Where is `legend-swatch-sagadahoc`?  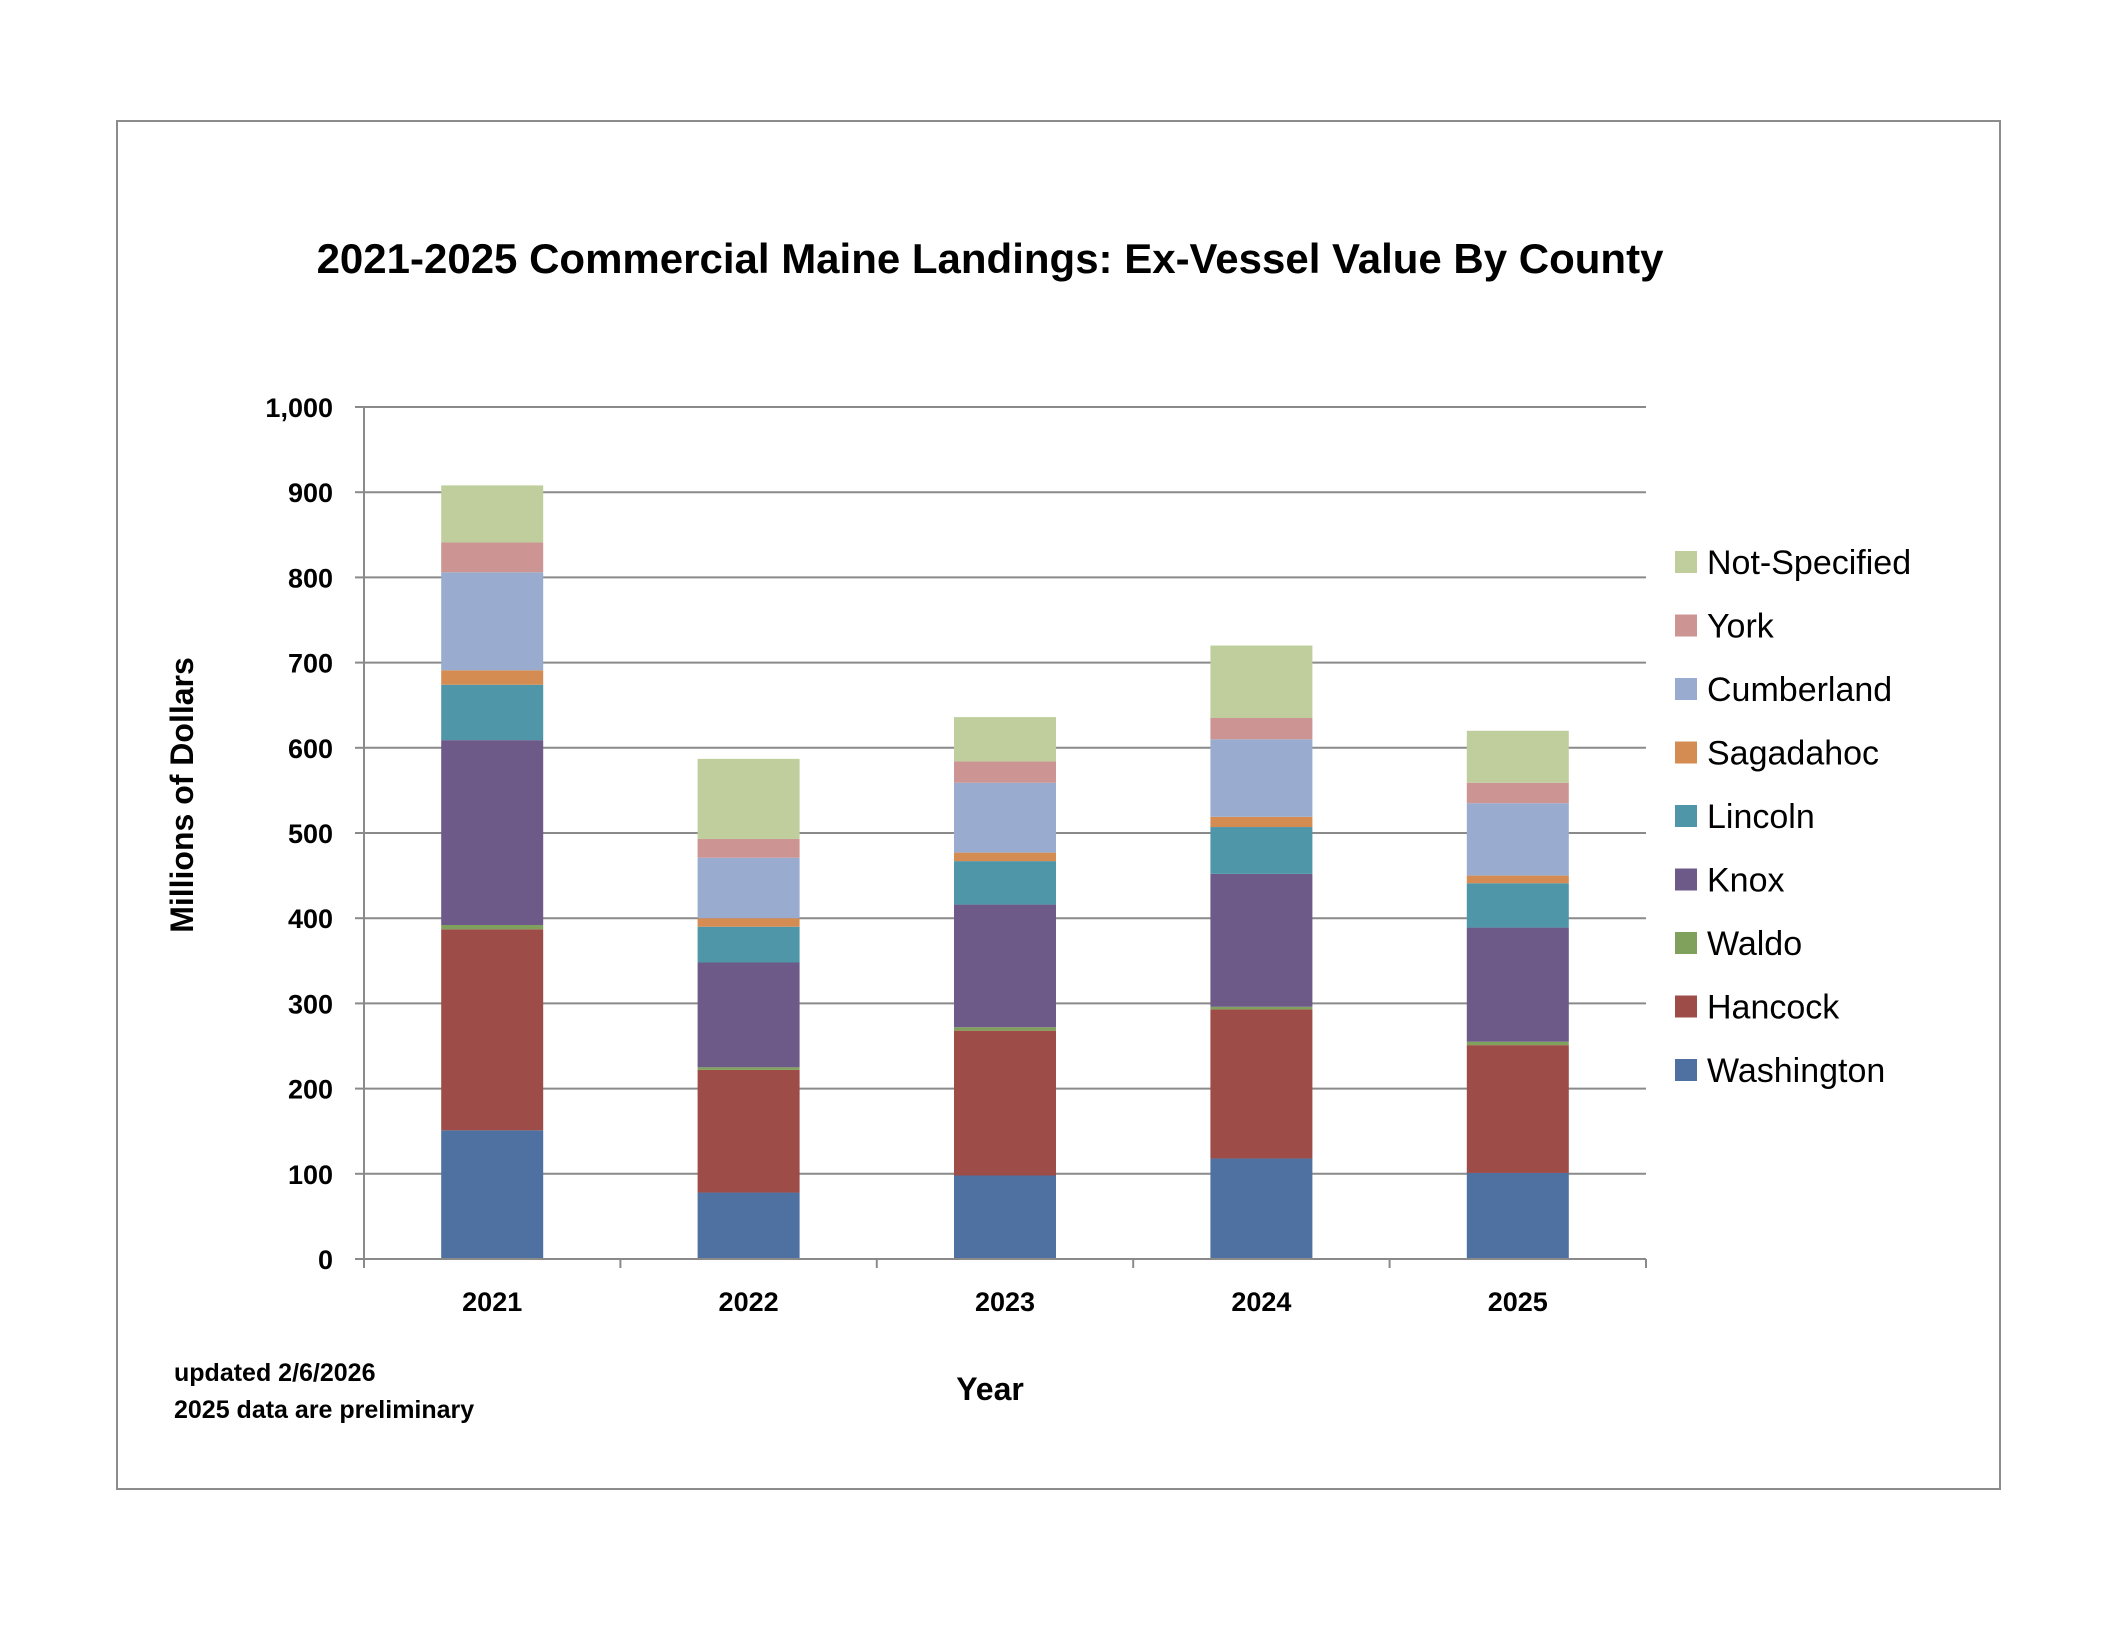
legend-swatch-sagadahoc is located at coordinates (1686, 752).